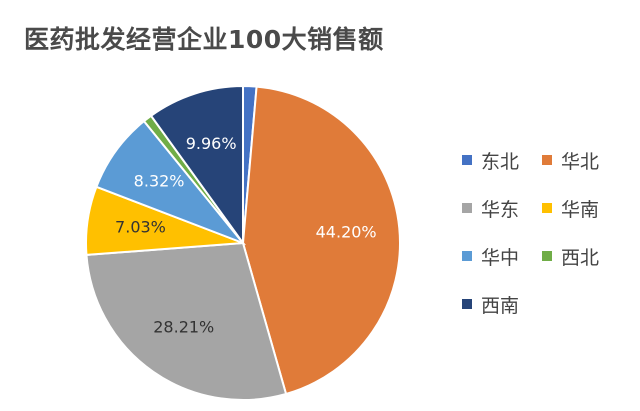 Image resolution: width=640 pixels, height=411 pixels. I want to click on legend-item-6: 西北, so click(582, 256).